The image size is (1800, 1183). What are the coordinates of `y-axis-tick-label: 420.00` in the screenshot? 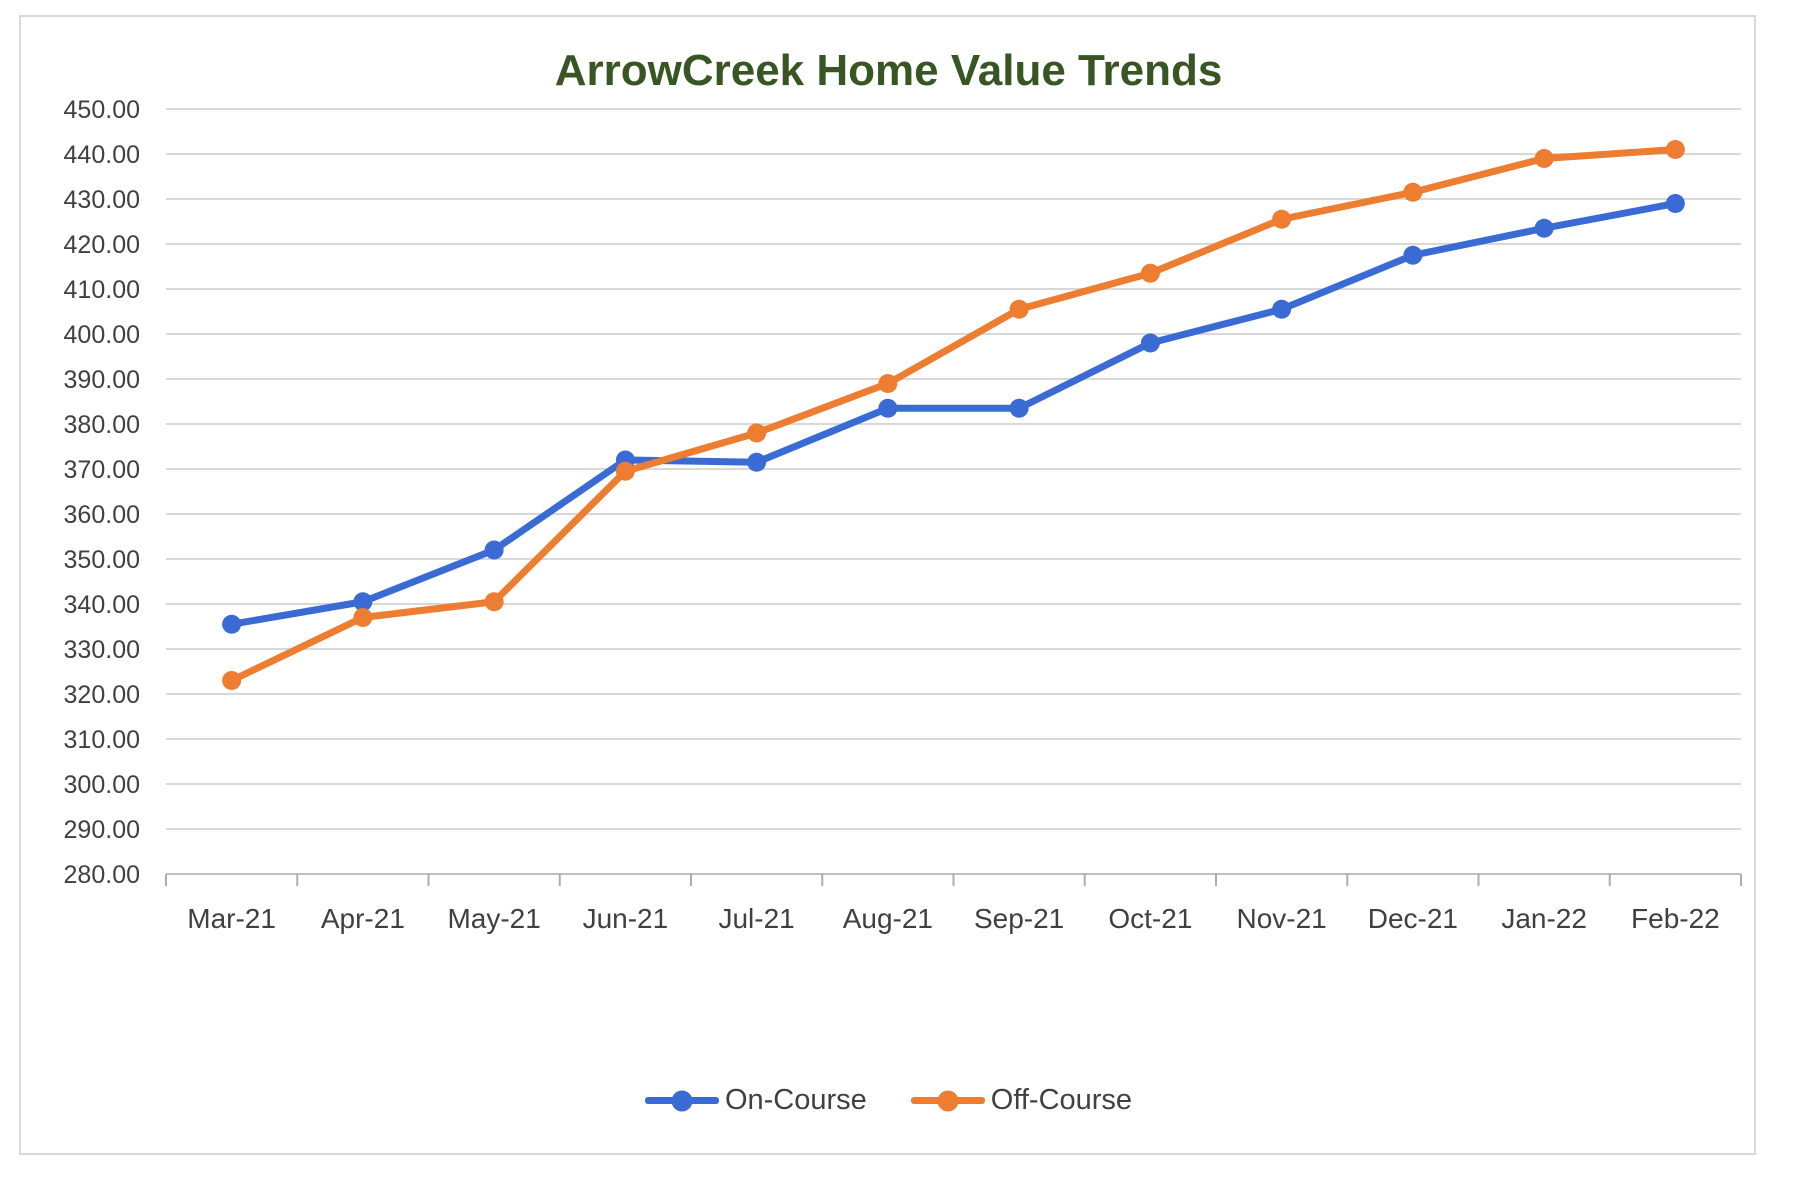 It's located at (102, 245).